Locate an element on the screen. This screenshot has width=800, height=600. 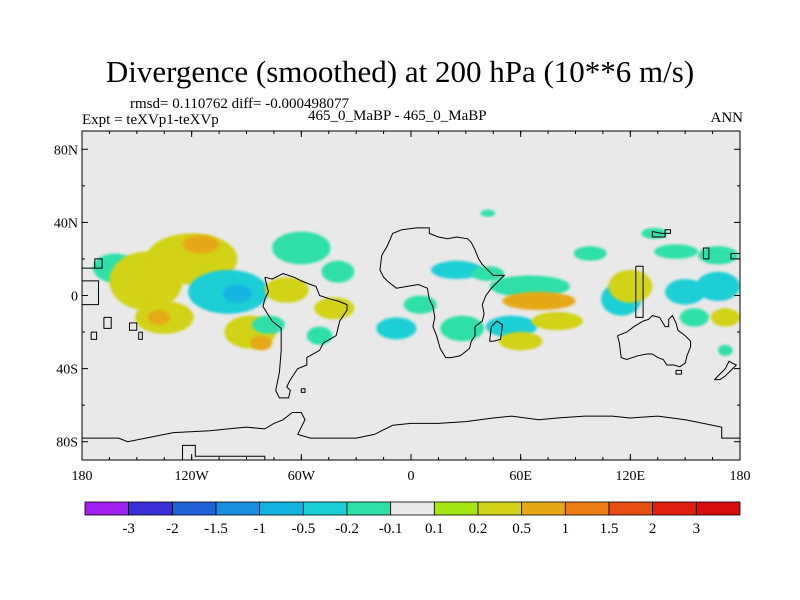
stats-label: rmsd= 0.110762 diff= -0.000498077 is located at coordinates (239, 104).